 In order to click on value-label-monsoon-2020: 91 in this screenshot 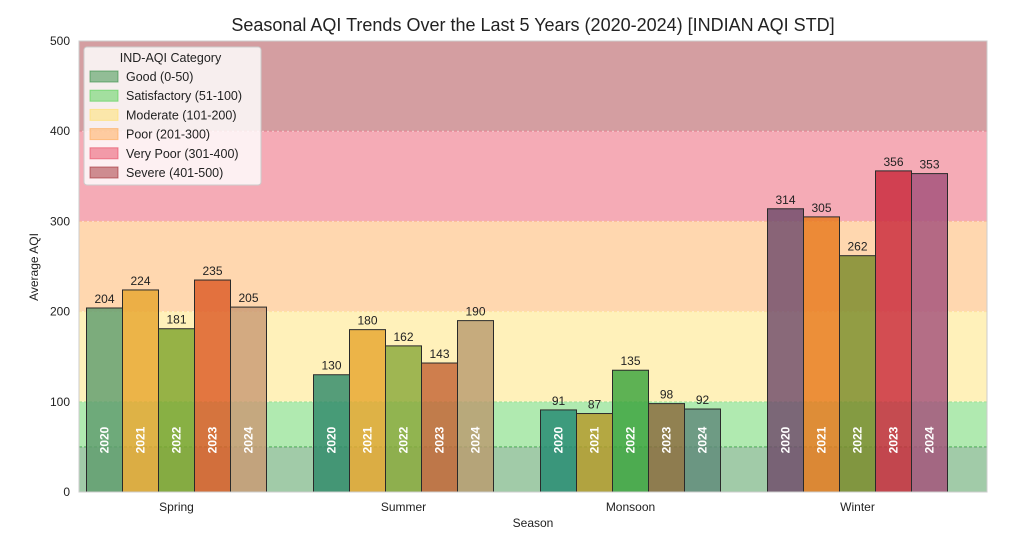, I will do `click(559, 401)`.